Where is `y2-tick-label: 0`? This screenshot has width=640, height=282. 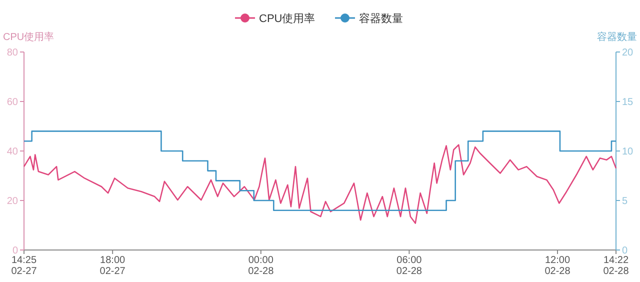 y2-tick-label: 0 is located at coordinates (625, 251).